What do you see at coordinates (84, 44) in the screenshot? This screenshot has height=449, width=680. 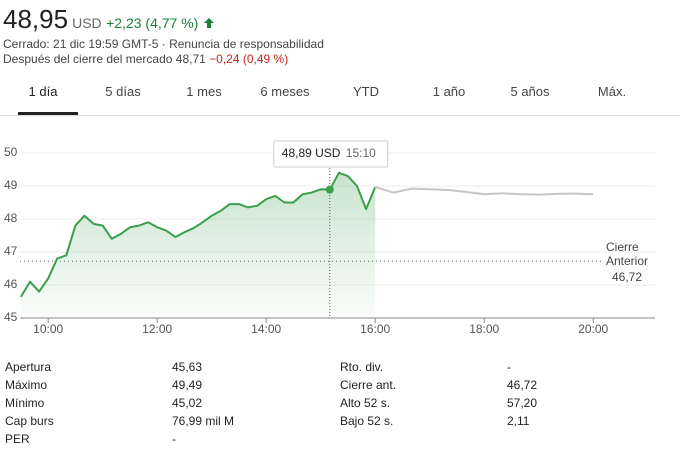 I see `status: Cerrado: 21 dic 19:59 GMT-5 ·` at bounding box center [84, 44].